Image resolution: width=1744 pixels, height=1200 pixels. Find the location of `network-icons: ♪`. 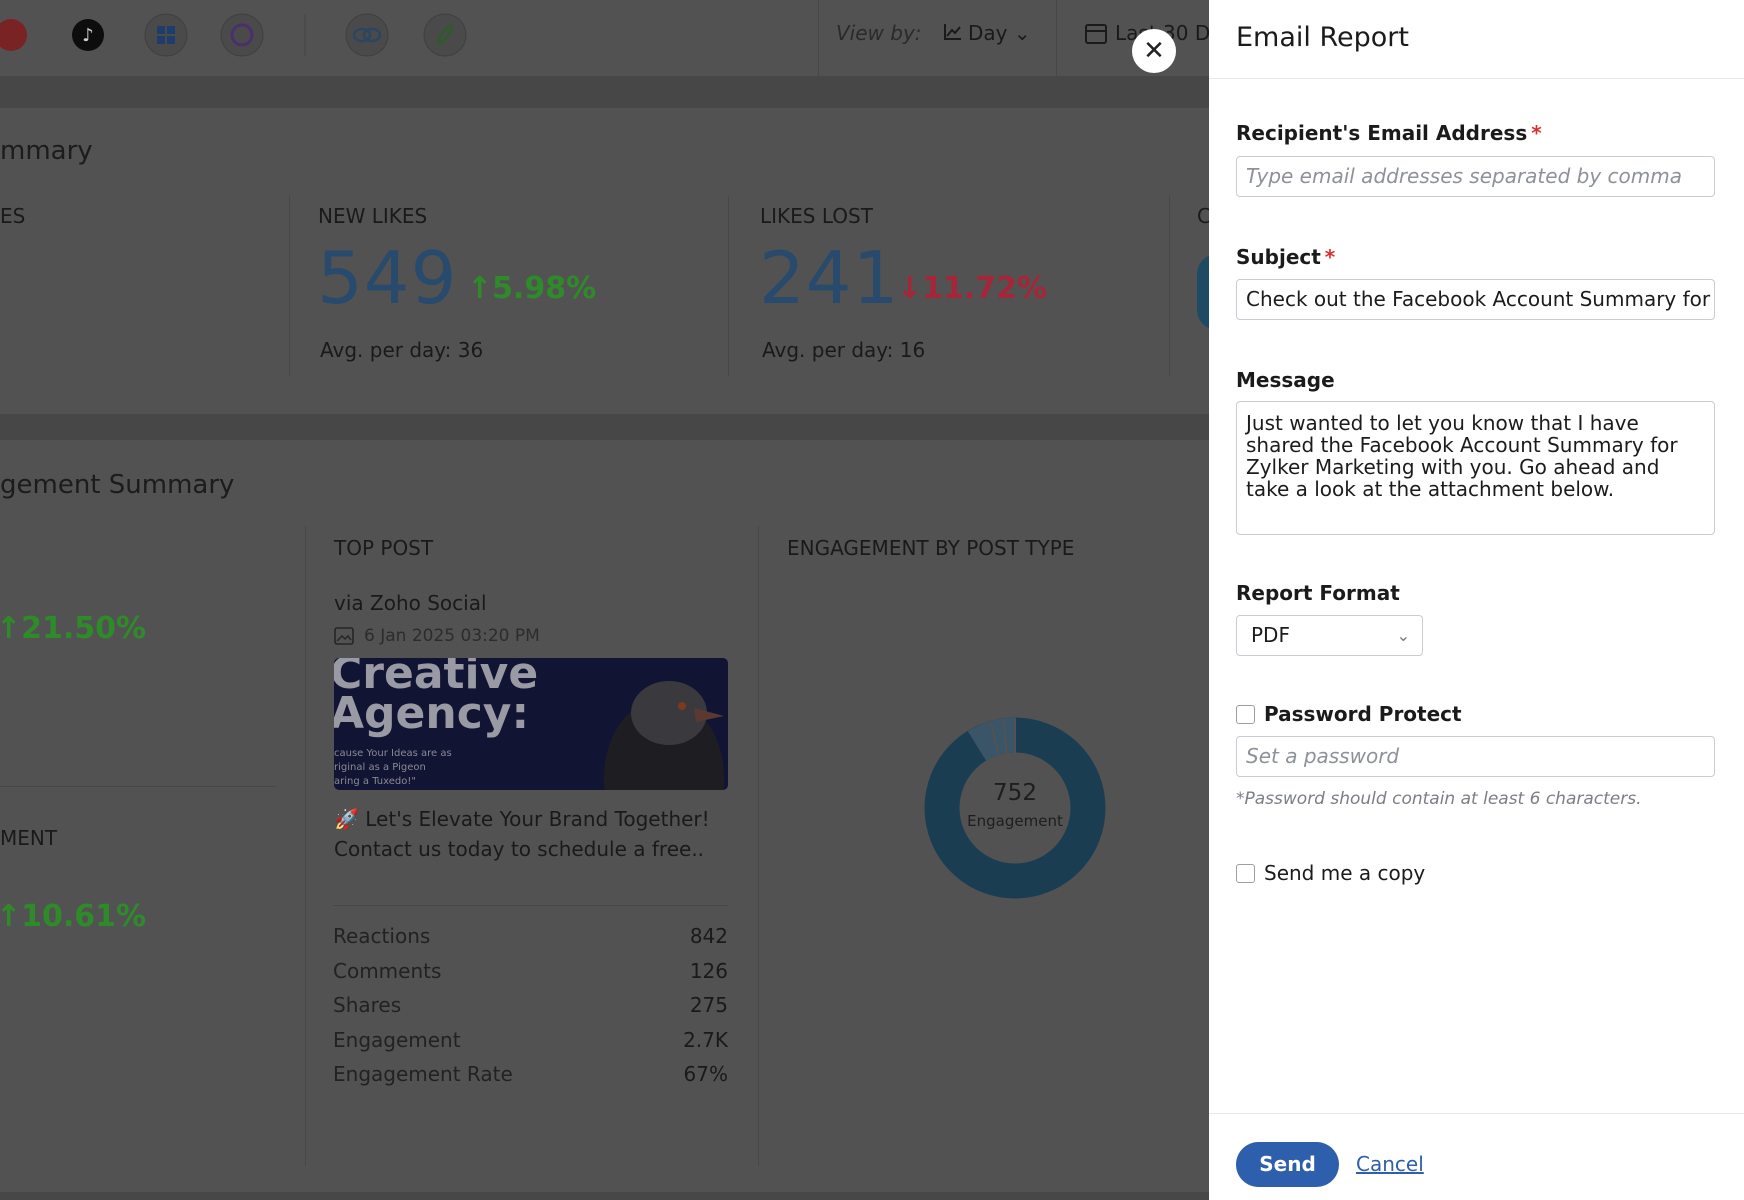

network-icons: ♪ is located at coordinates (233, 35).